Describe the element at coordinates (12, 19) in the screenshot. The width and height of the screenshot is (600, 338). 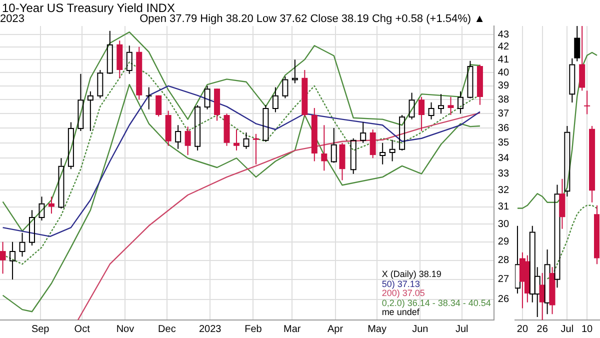
I see `text: 2023` at that location.